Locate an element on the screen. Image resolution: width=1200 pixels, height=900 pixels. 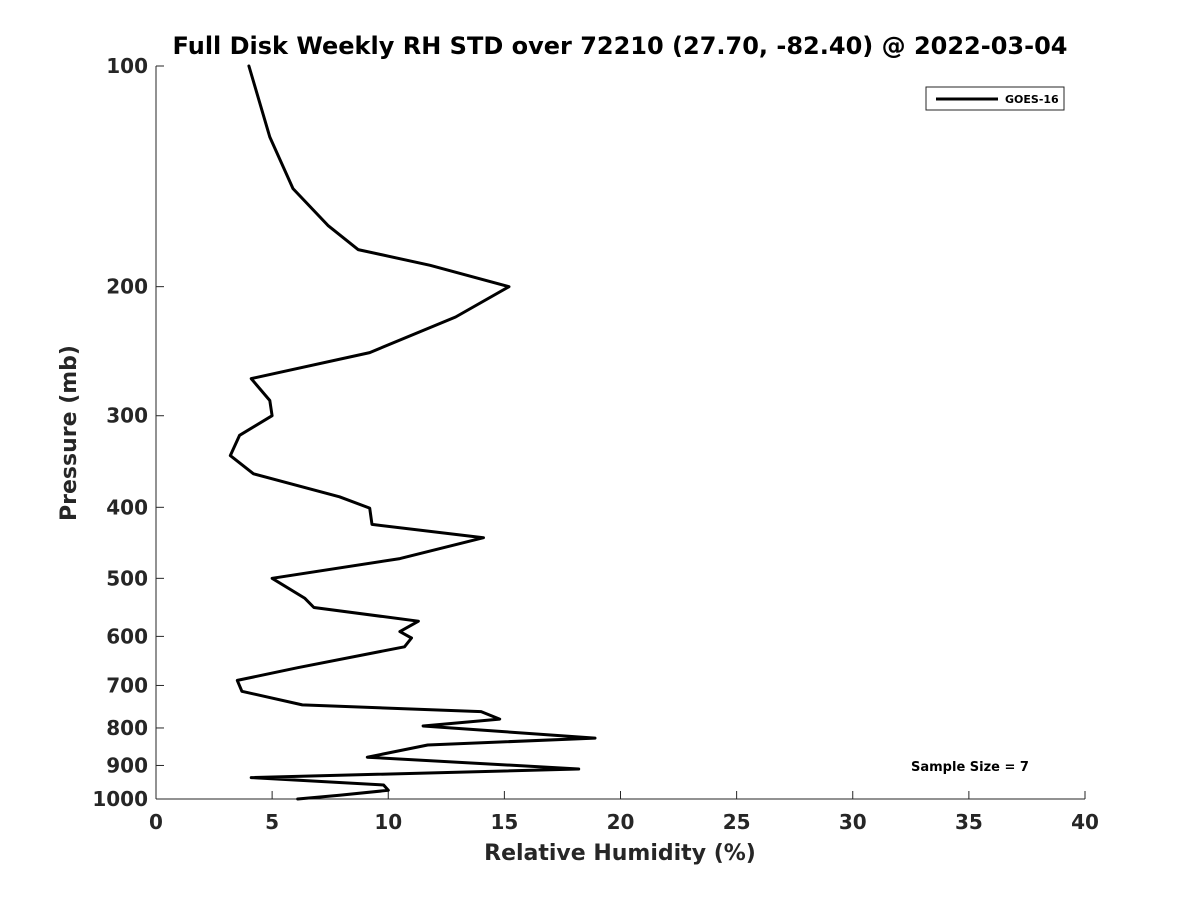
y-axis-label: Pressure (mb) is located at coordinates (69, 433).